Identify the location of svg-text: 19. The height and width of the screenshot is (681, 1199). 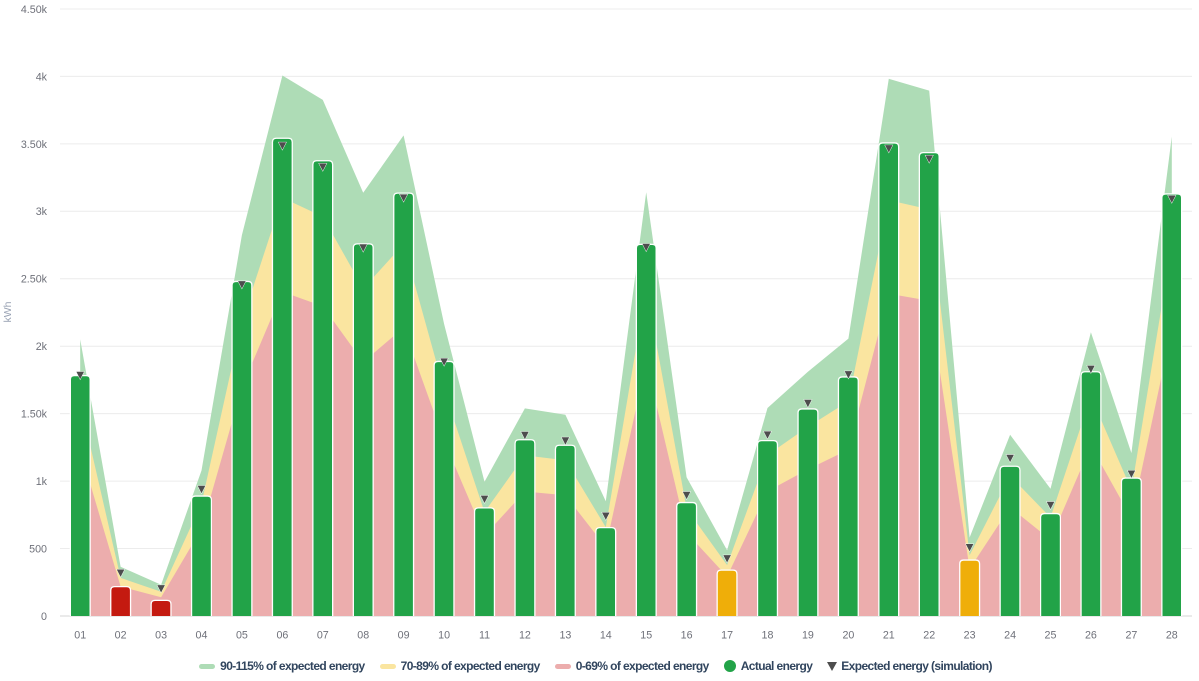
(808, 636).